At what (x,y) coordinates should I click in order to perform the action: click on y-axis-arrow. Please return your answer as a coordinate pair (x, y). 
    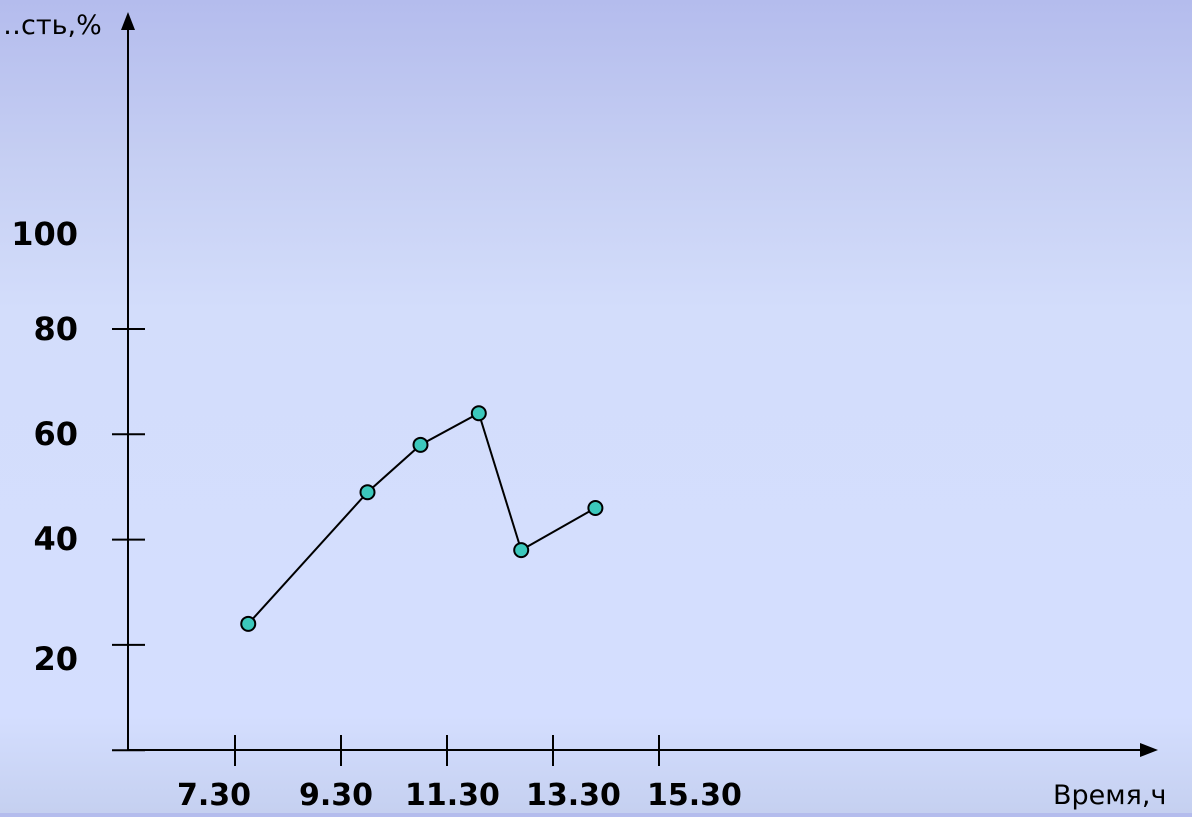
    Looking at the image, I should click on (128, 21).